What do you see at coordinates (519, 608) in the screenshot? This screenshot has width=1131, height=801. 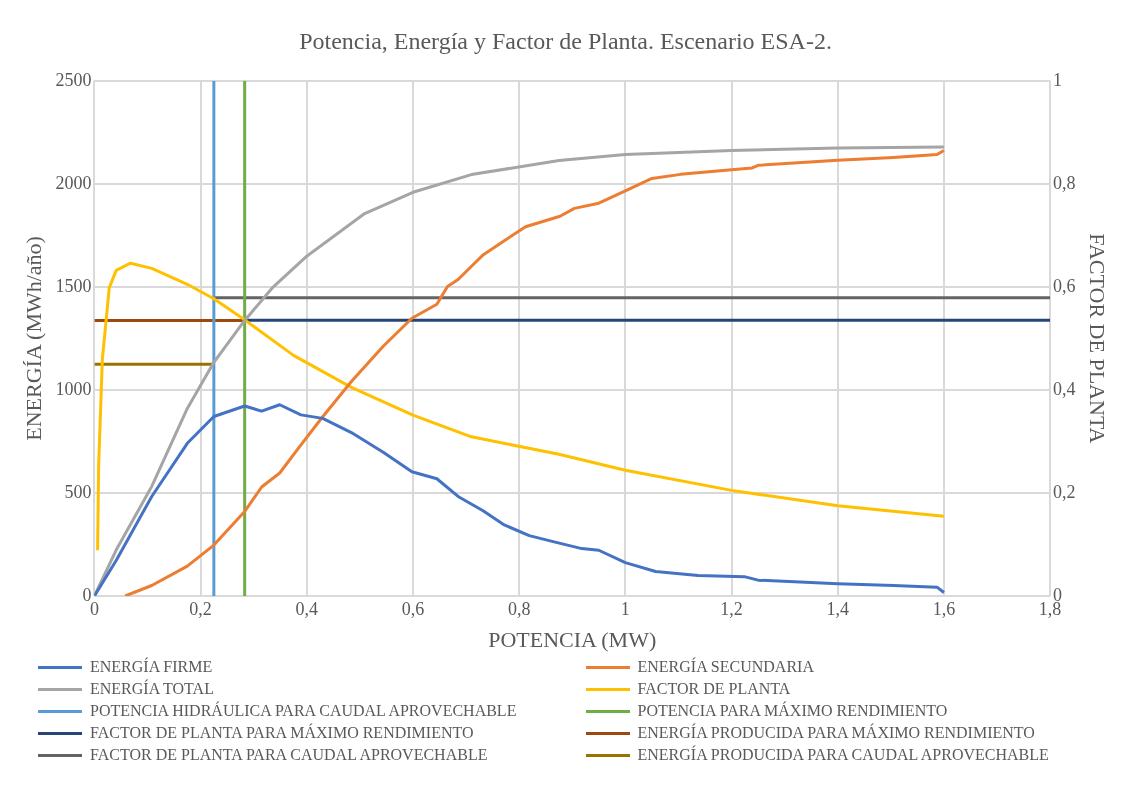 I see `x-tick-label: 0,8` at bounding box center [519, 608].